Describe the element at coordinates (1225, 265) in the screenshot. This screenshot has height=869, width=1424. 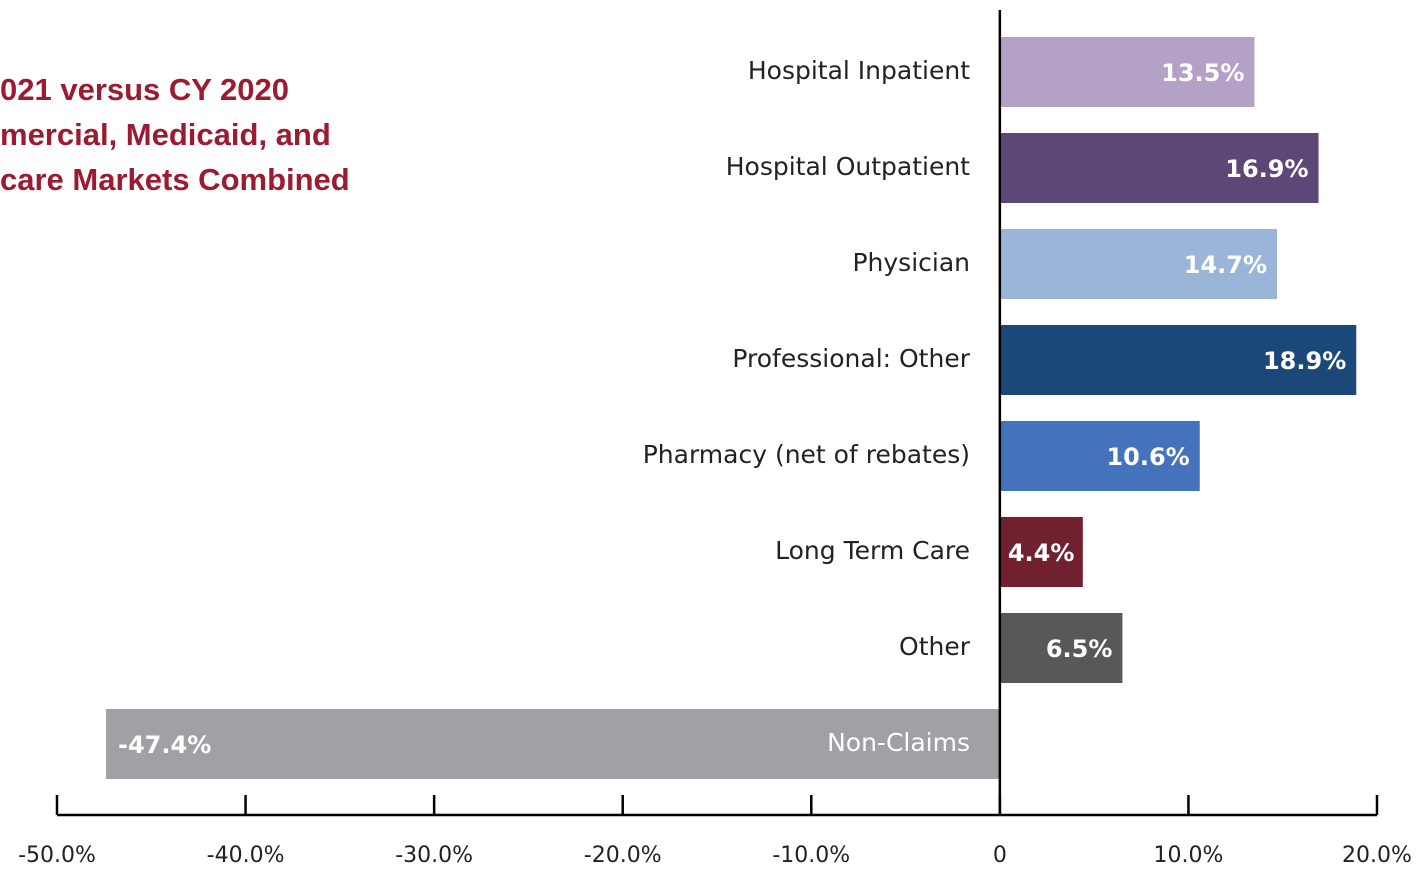
I see `value-label: 14.7%` at that location.